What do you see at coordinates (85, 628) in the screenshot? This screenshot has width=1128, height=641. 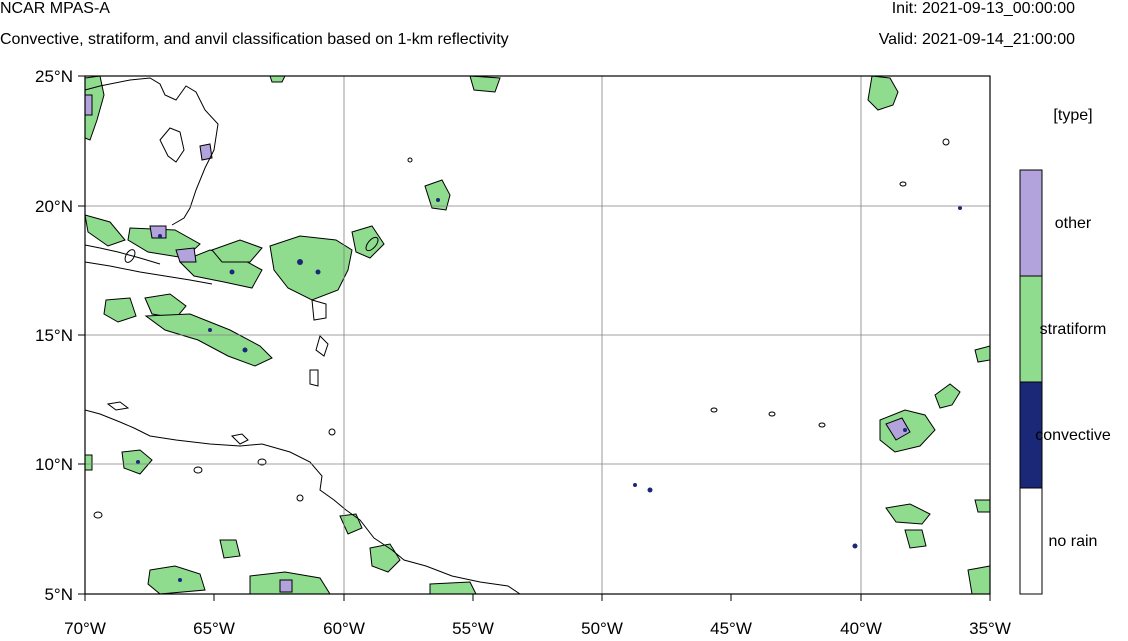 I see `lon-tick-label: 70°W` at bounding box center [85, 628].